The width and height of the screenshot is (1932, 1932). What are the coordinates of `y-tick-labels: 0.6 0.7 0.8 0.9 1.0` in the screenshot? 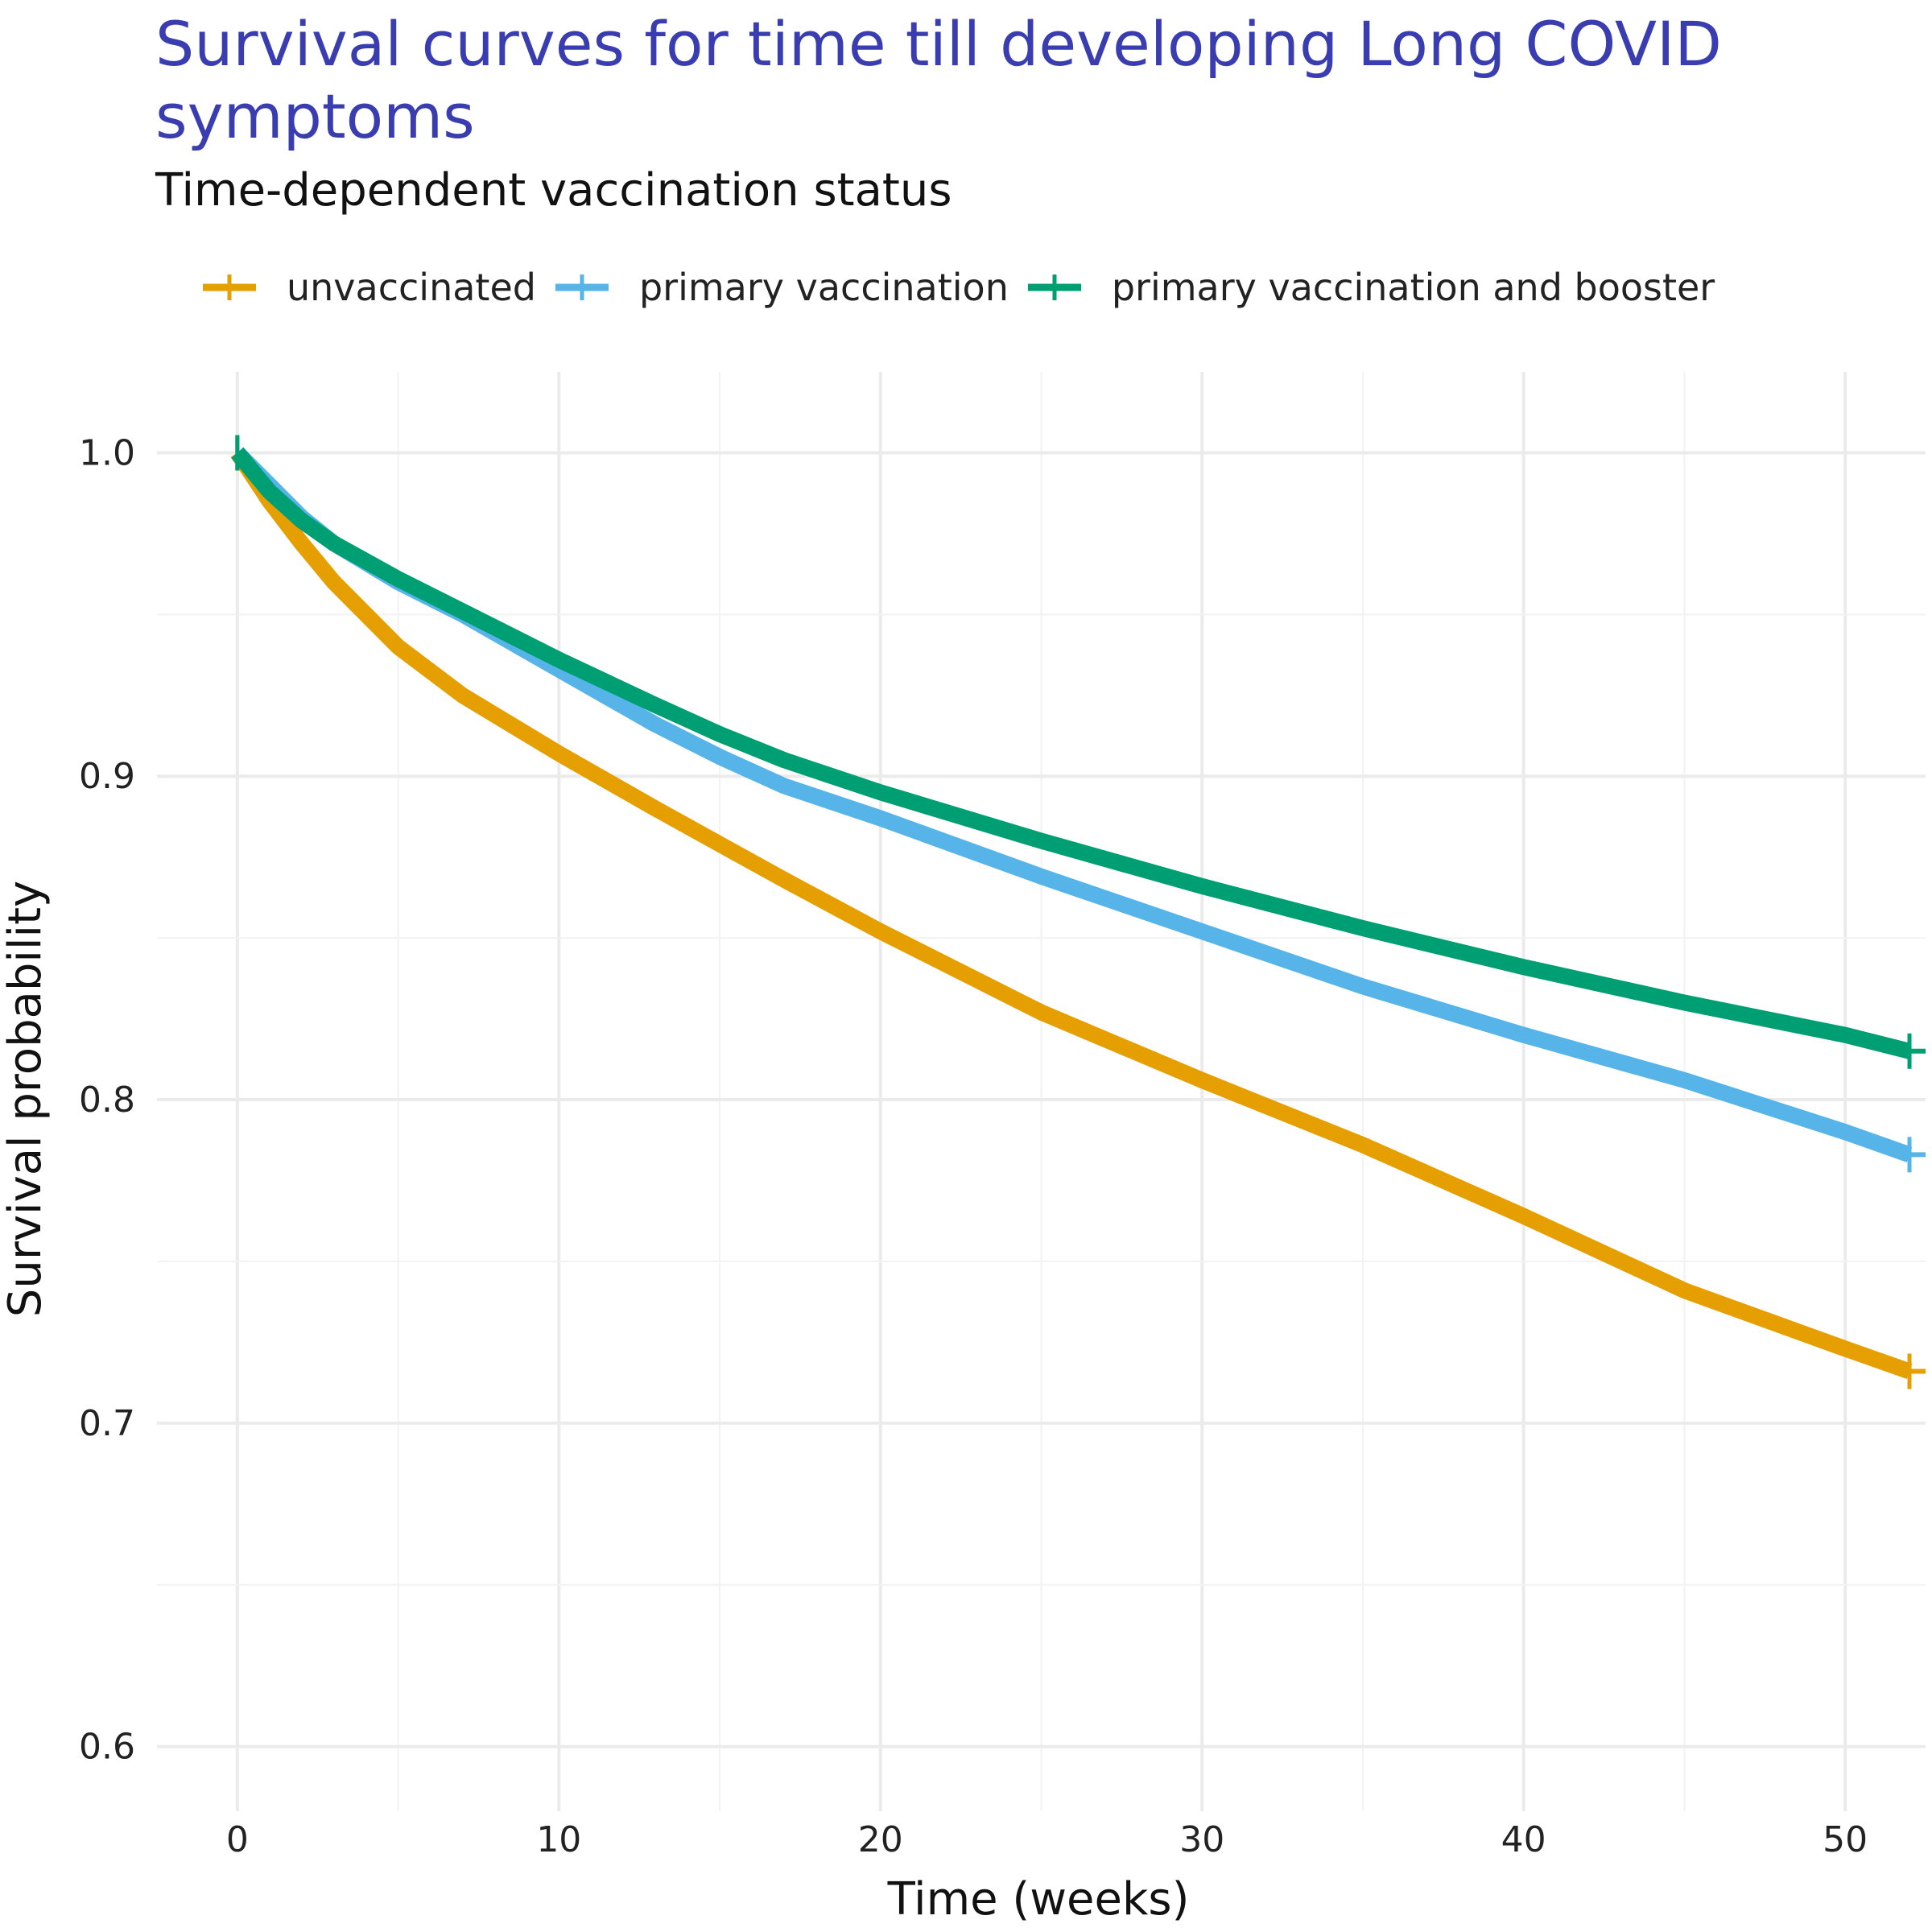 It's located at (107, 1099).